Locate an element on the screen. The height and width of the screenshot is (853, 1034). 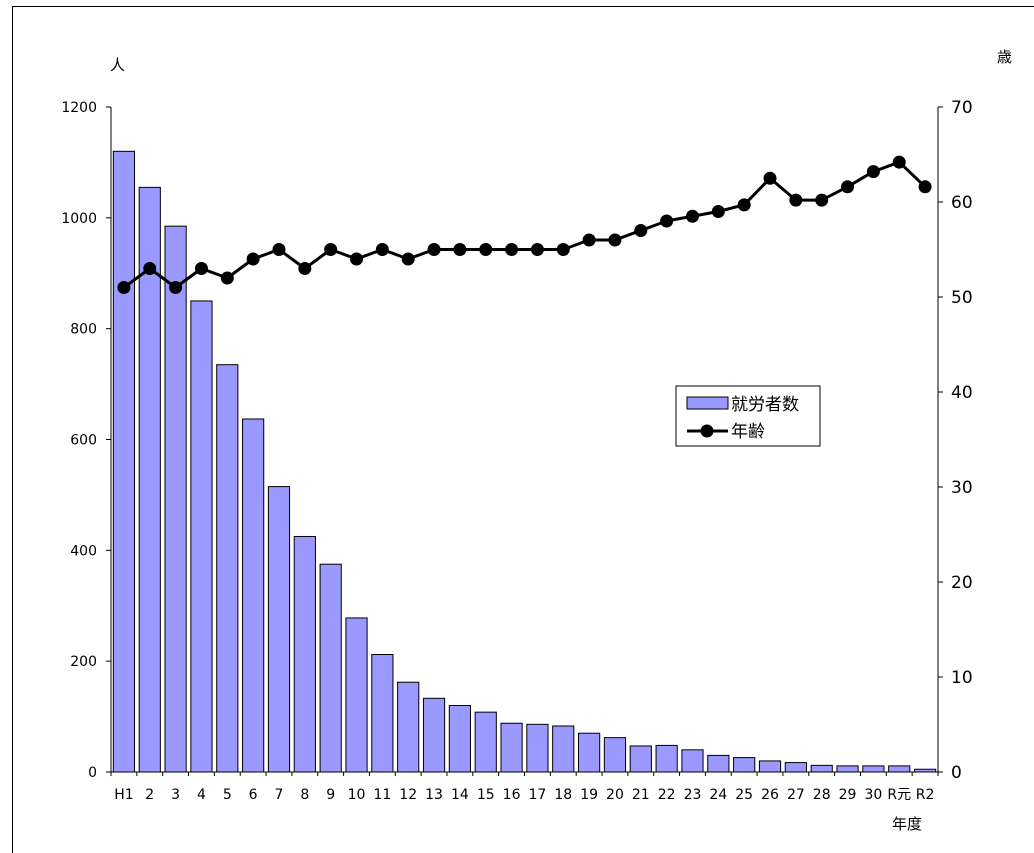
left-tick-label: 200 is located at coordinates (83, 662).